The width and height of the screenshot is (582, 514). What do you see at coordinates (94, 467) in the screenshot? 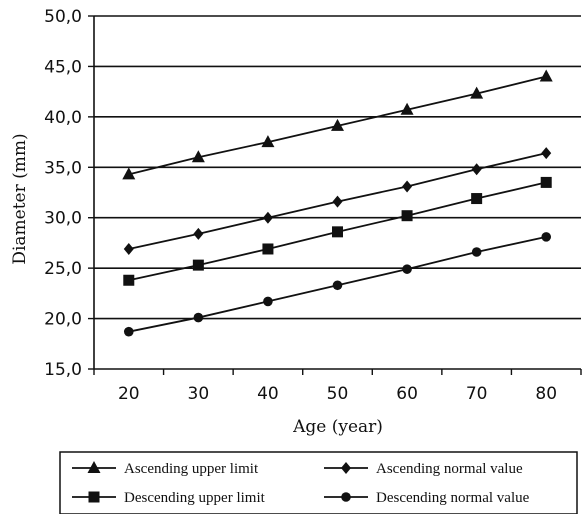
I see `legend-marker-triangle` at bounding box center [94, 467].